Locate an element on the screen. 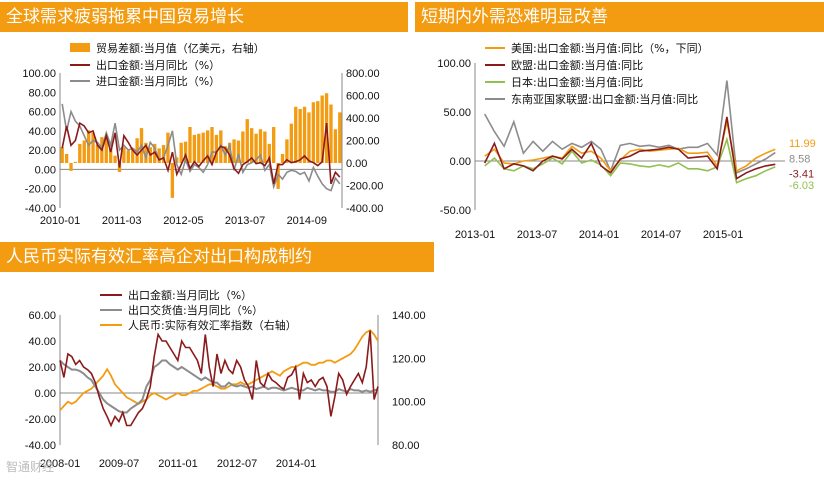 Image resolution: width=824 pixels, height=485 pixels. legend-label: 东南亚国家联盟:出口金额:当月值:同比 is located at coordinates (604, 99).